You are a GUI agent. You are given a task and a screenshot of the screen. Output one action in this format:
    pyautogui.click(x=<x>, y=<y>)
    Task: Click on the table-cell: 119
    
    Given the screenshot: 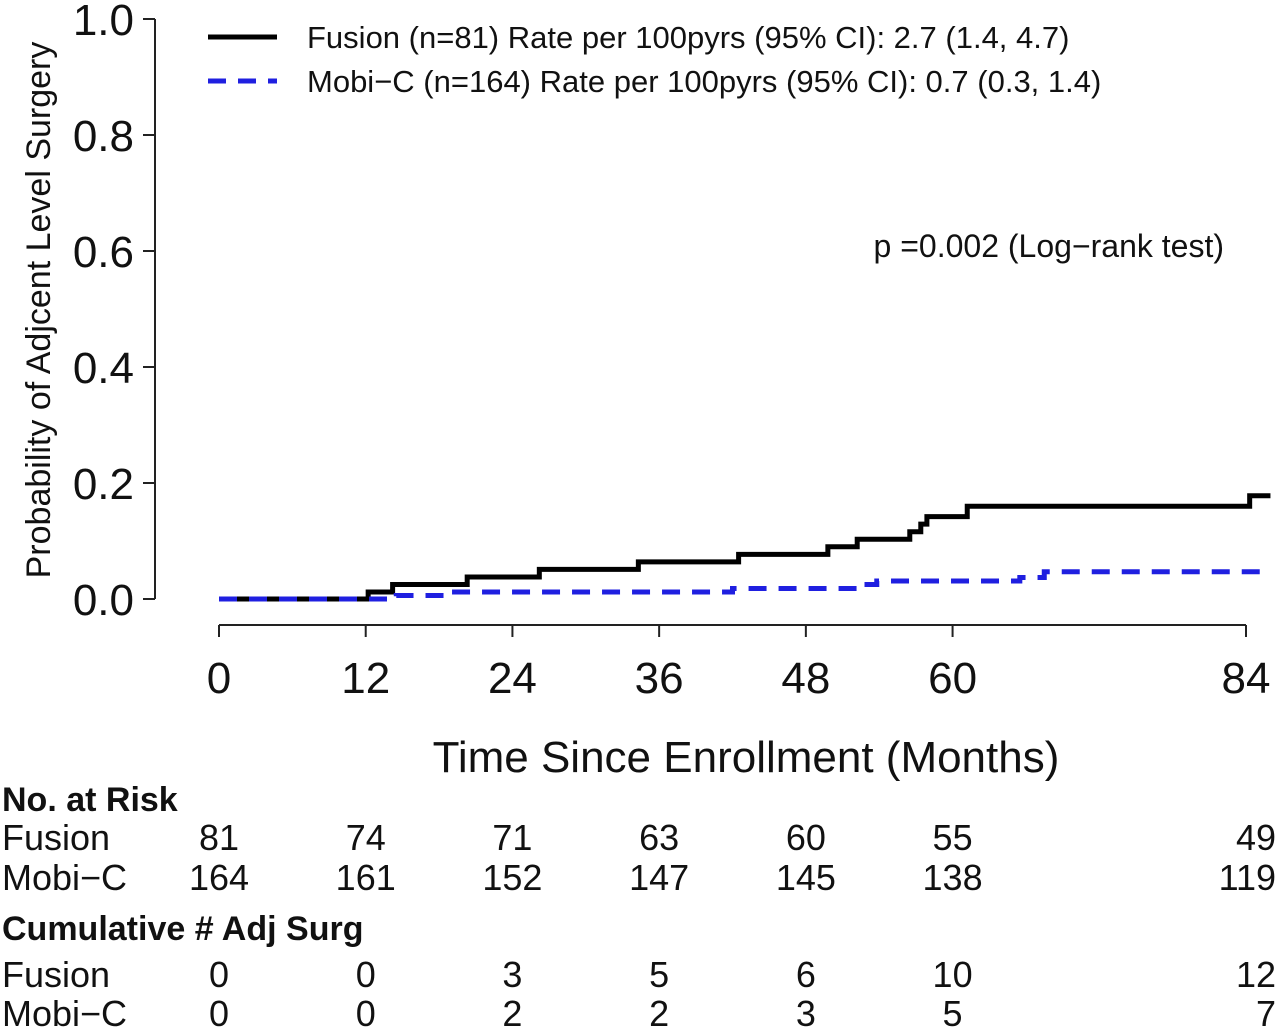 What is the action you would take?
    pyautogui.click(x=1247, y=877)
    